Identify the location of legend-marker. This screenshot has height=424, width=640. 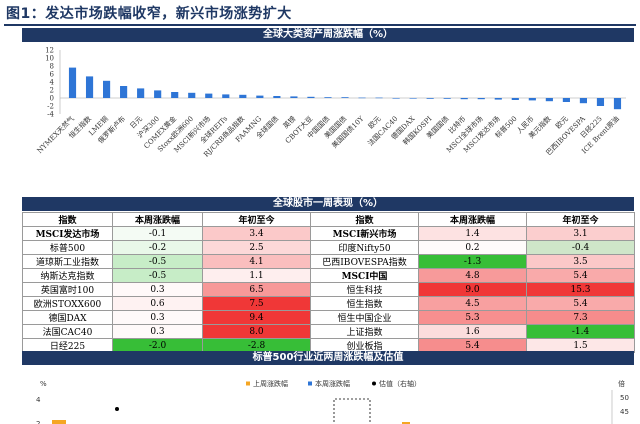
(374, 383).